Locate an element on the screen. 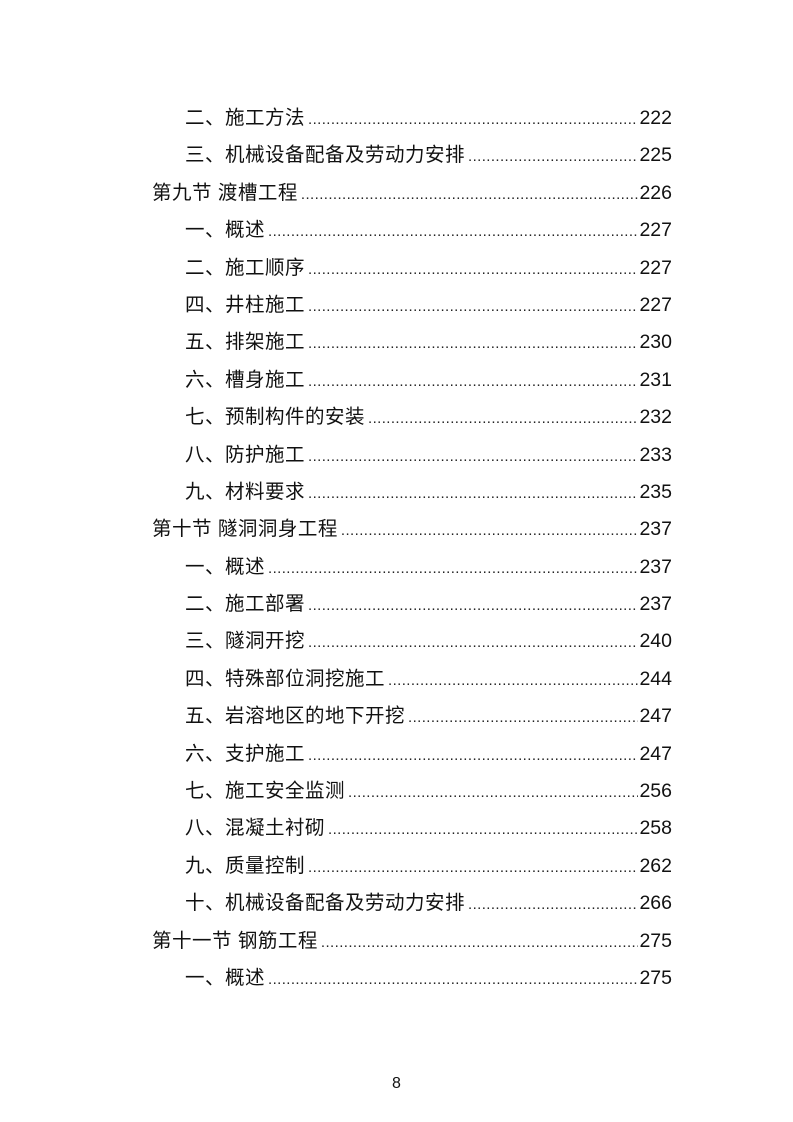  toc-entry-page: 226 is located at coordinates (655, 192).